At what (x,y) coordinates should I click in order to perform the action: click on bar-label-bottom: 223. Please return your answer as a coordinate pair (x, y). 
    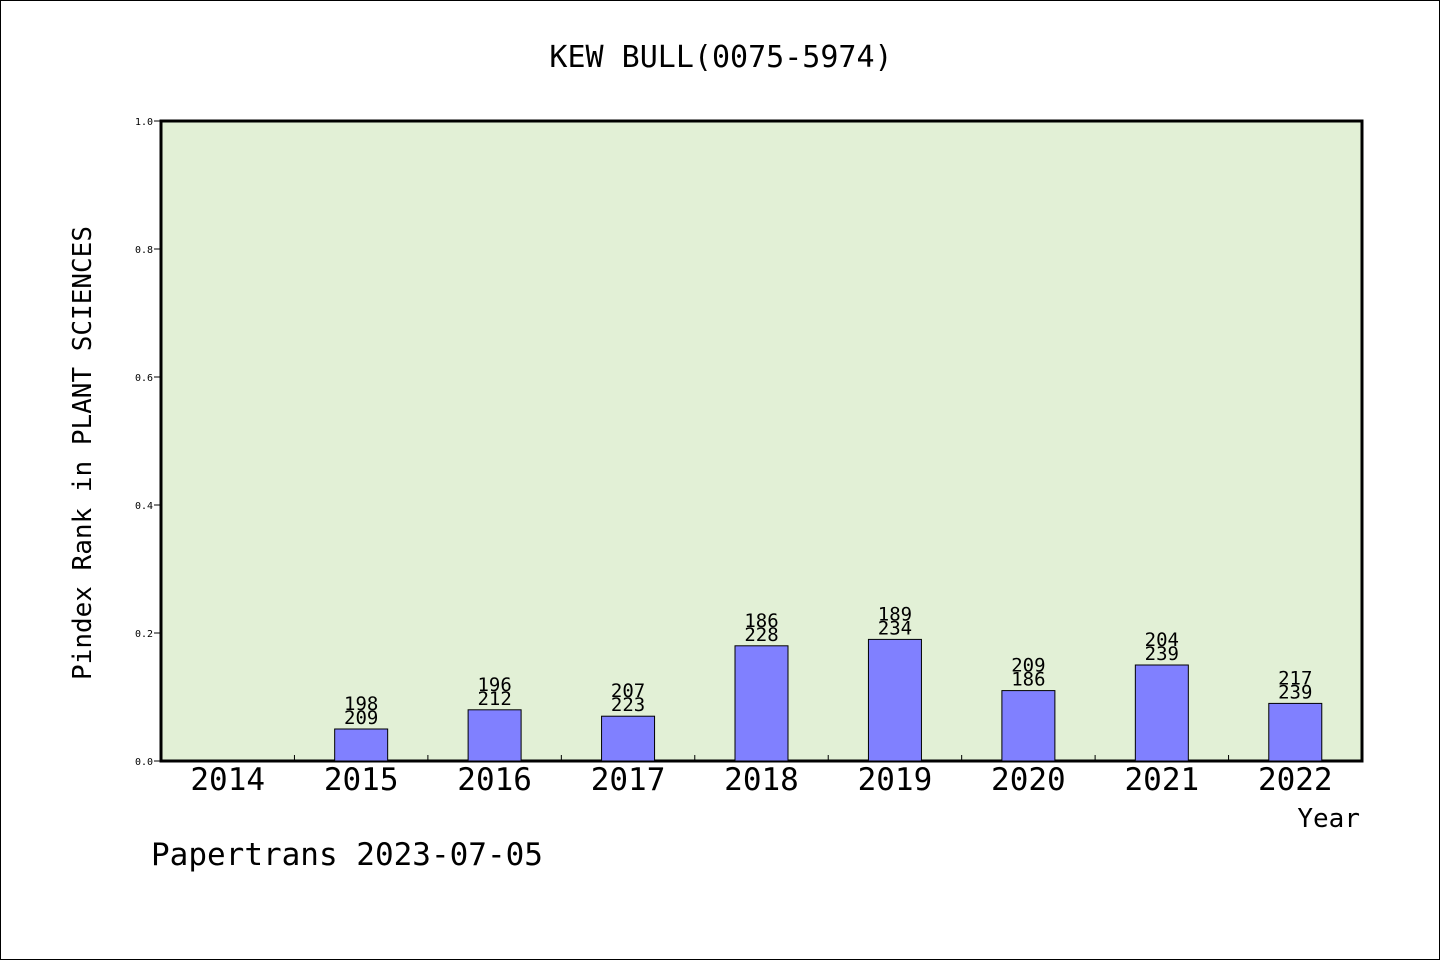
    Looking at the image, I should click on (628, 705).